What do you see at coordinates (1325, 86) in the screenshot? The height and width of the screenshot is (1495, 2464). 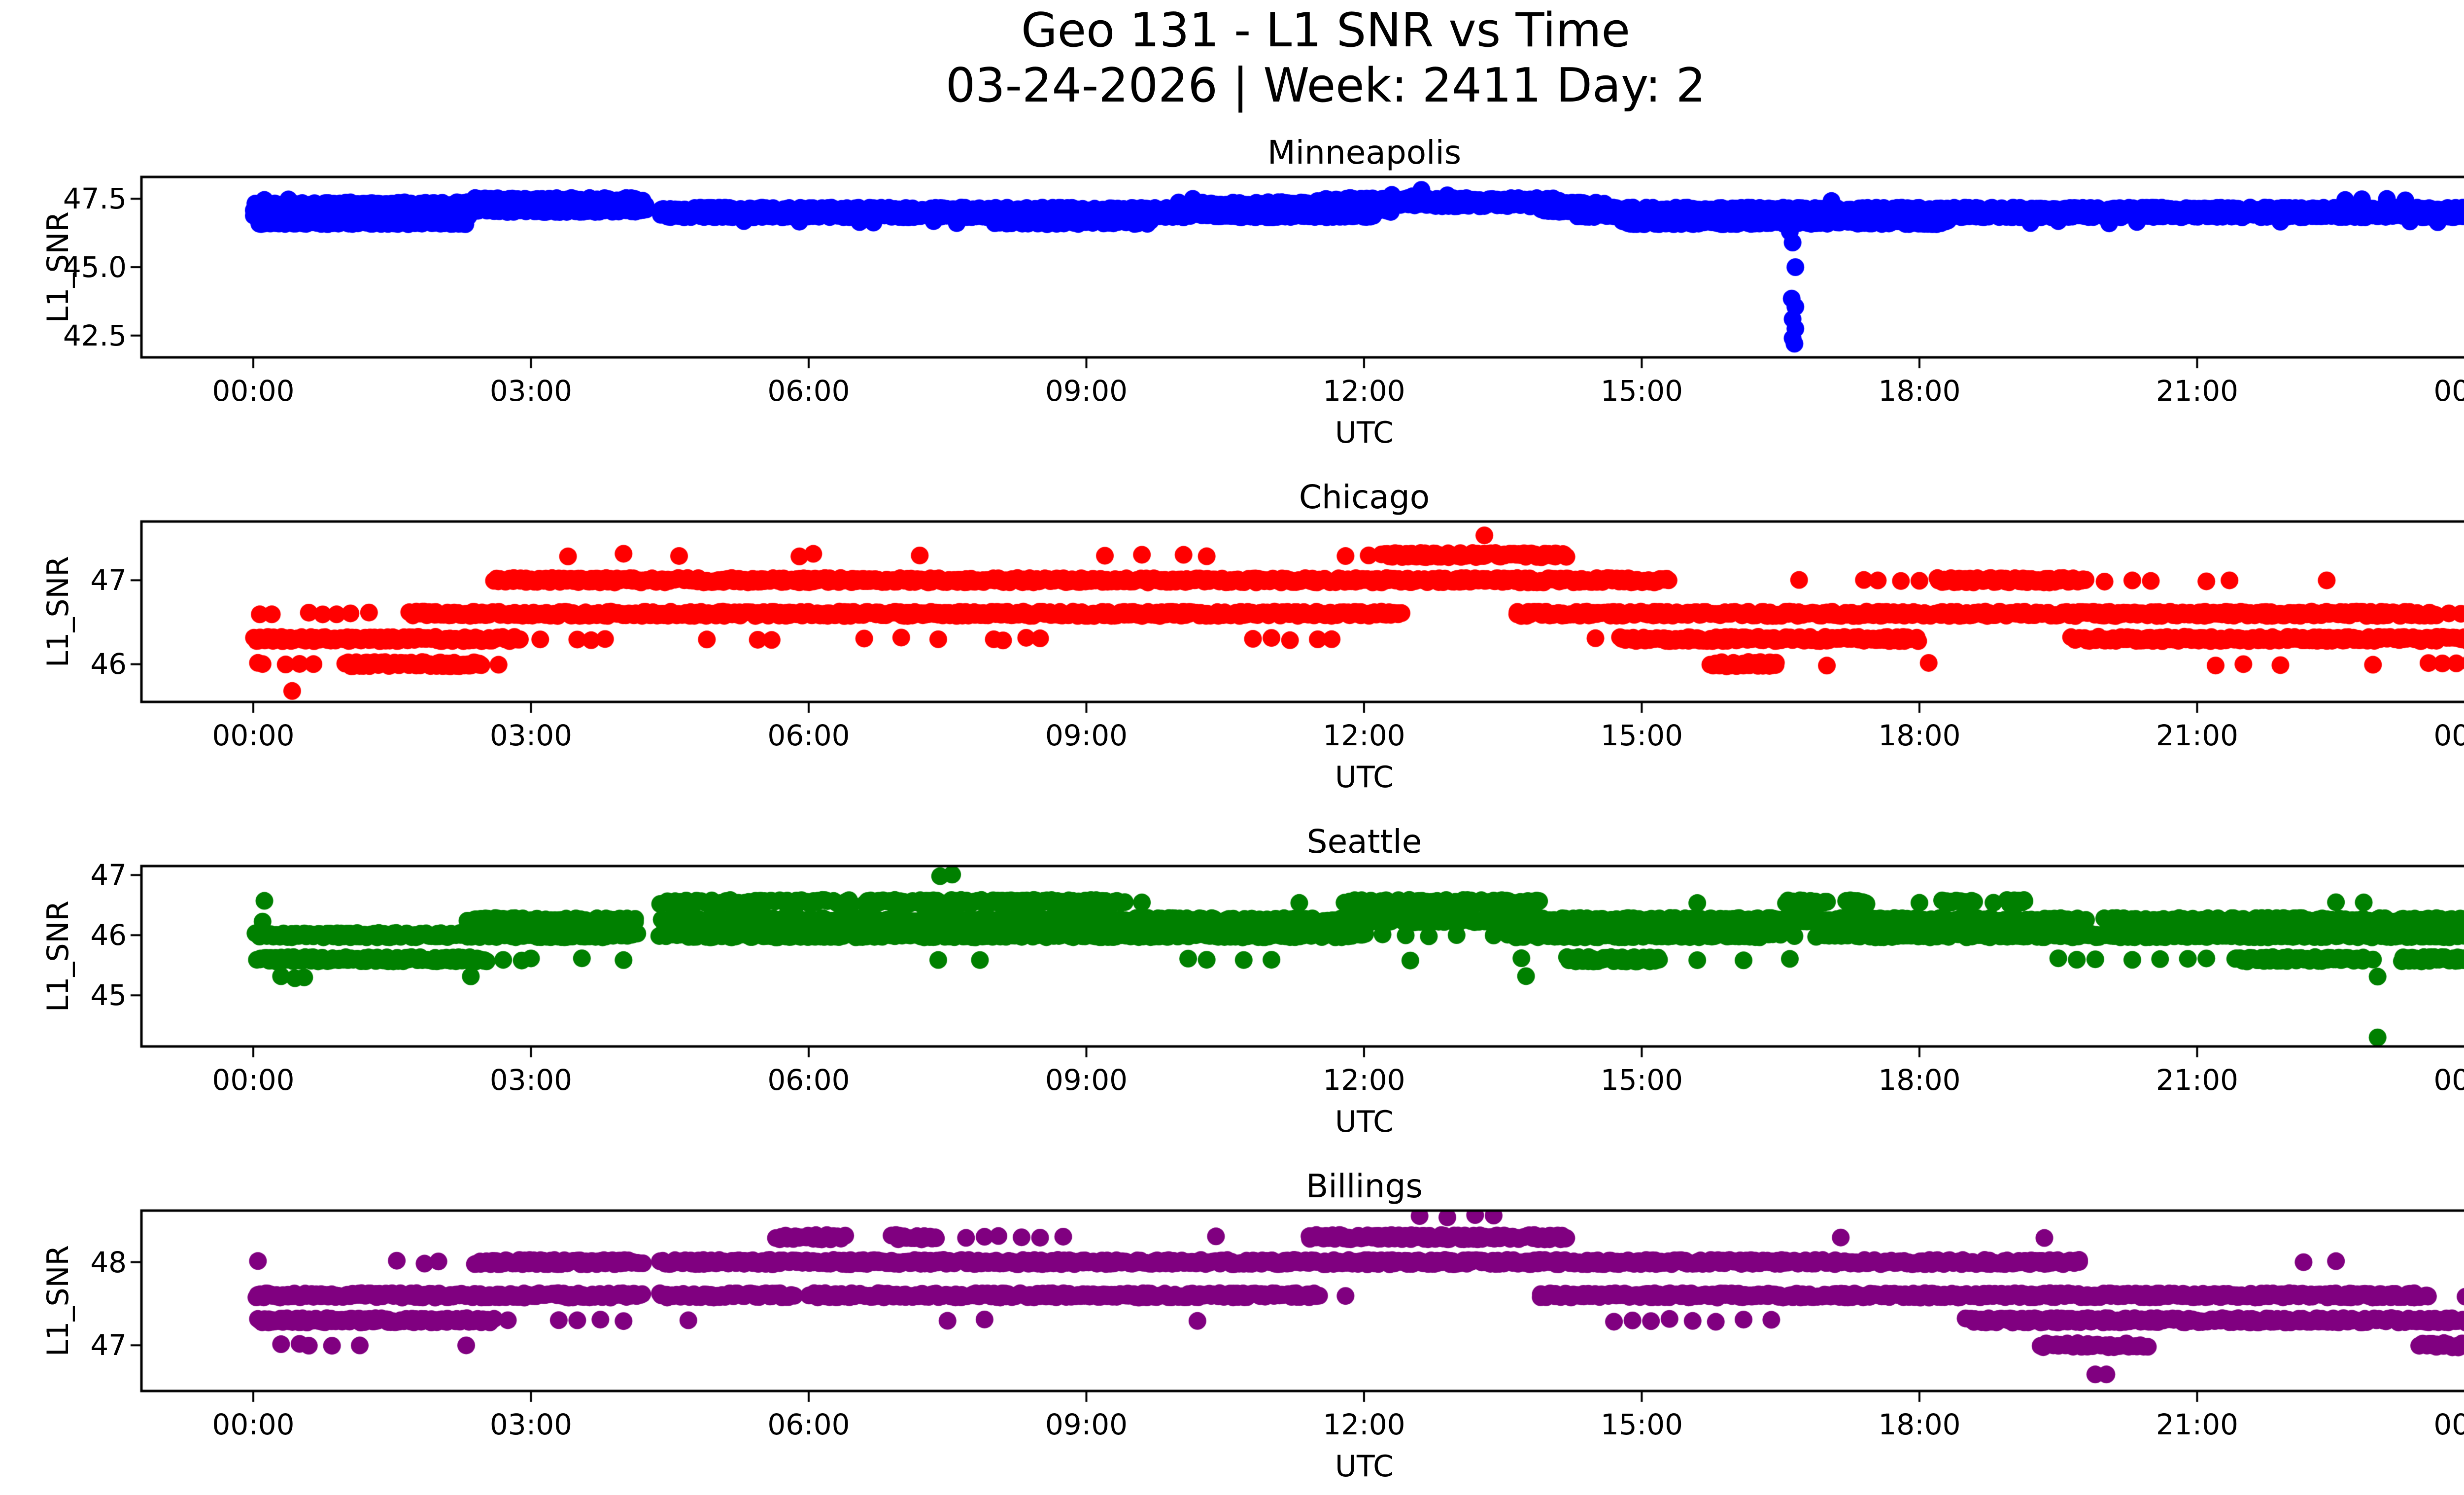 I see `figure-title-line2: 03-24-2026 | Week: 2411 Day: 2` at bounding box center [1325, 86].